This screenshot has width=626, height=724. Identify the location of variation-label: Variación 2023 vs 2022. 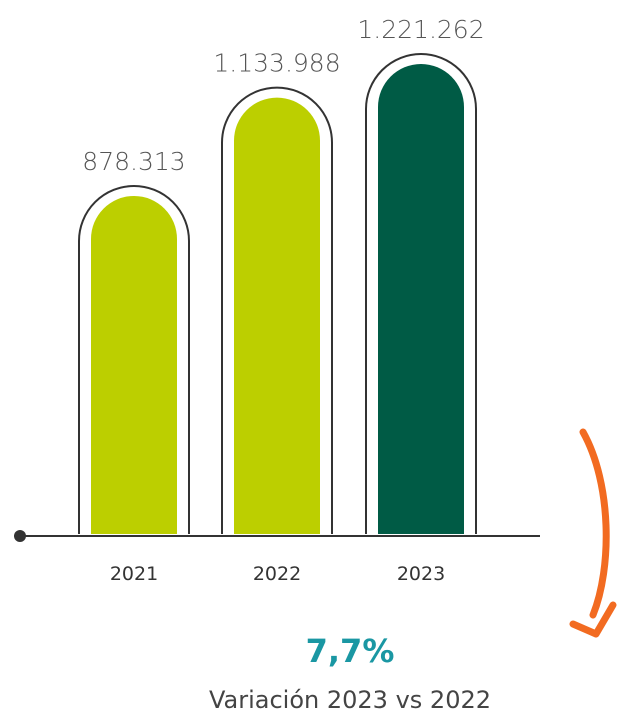
(349, 700).